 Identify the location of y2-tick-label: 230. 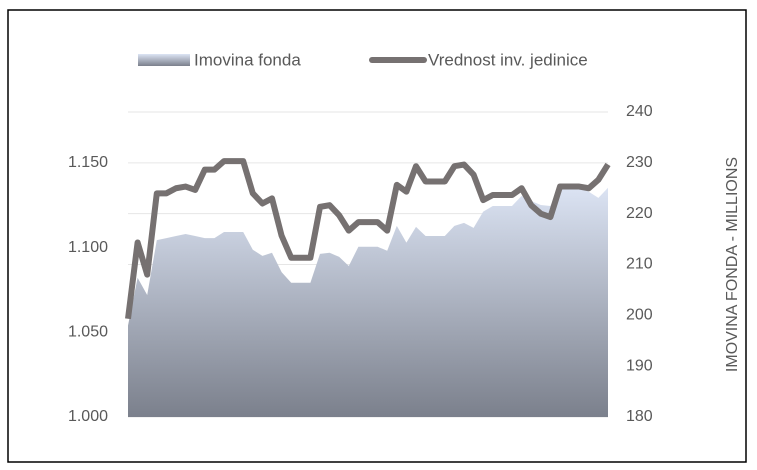
(639, 162).